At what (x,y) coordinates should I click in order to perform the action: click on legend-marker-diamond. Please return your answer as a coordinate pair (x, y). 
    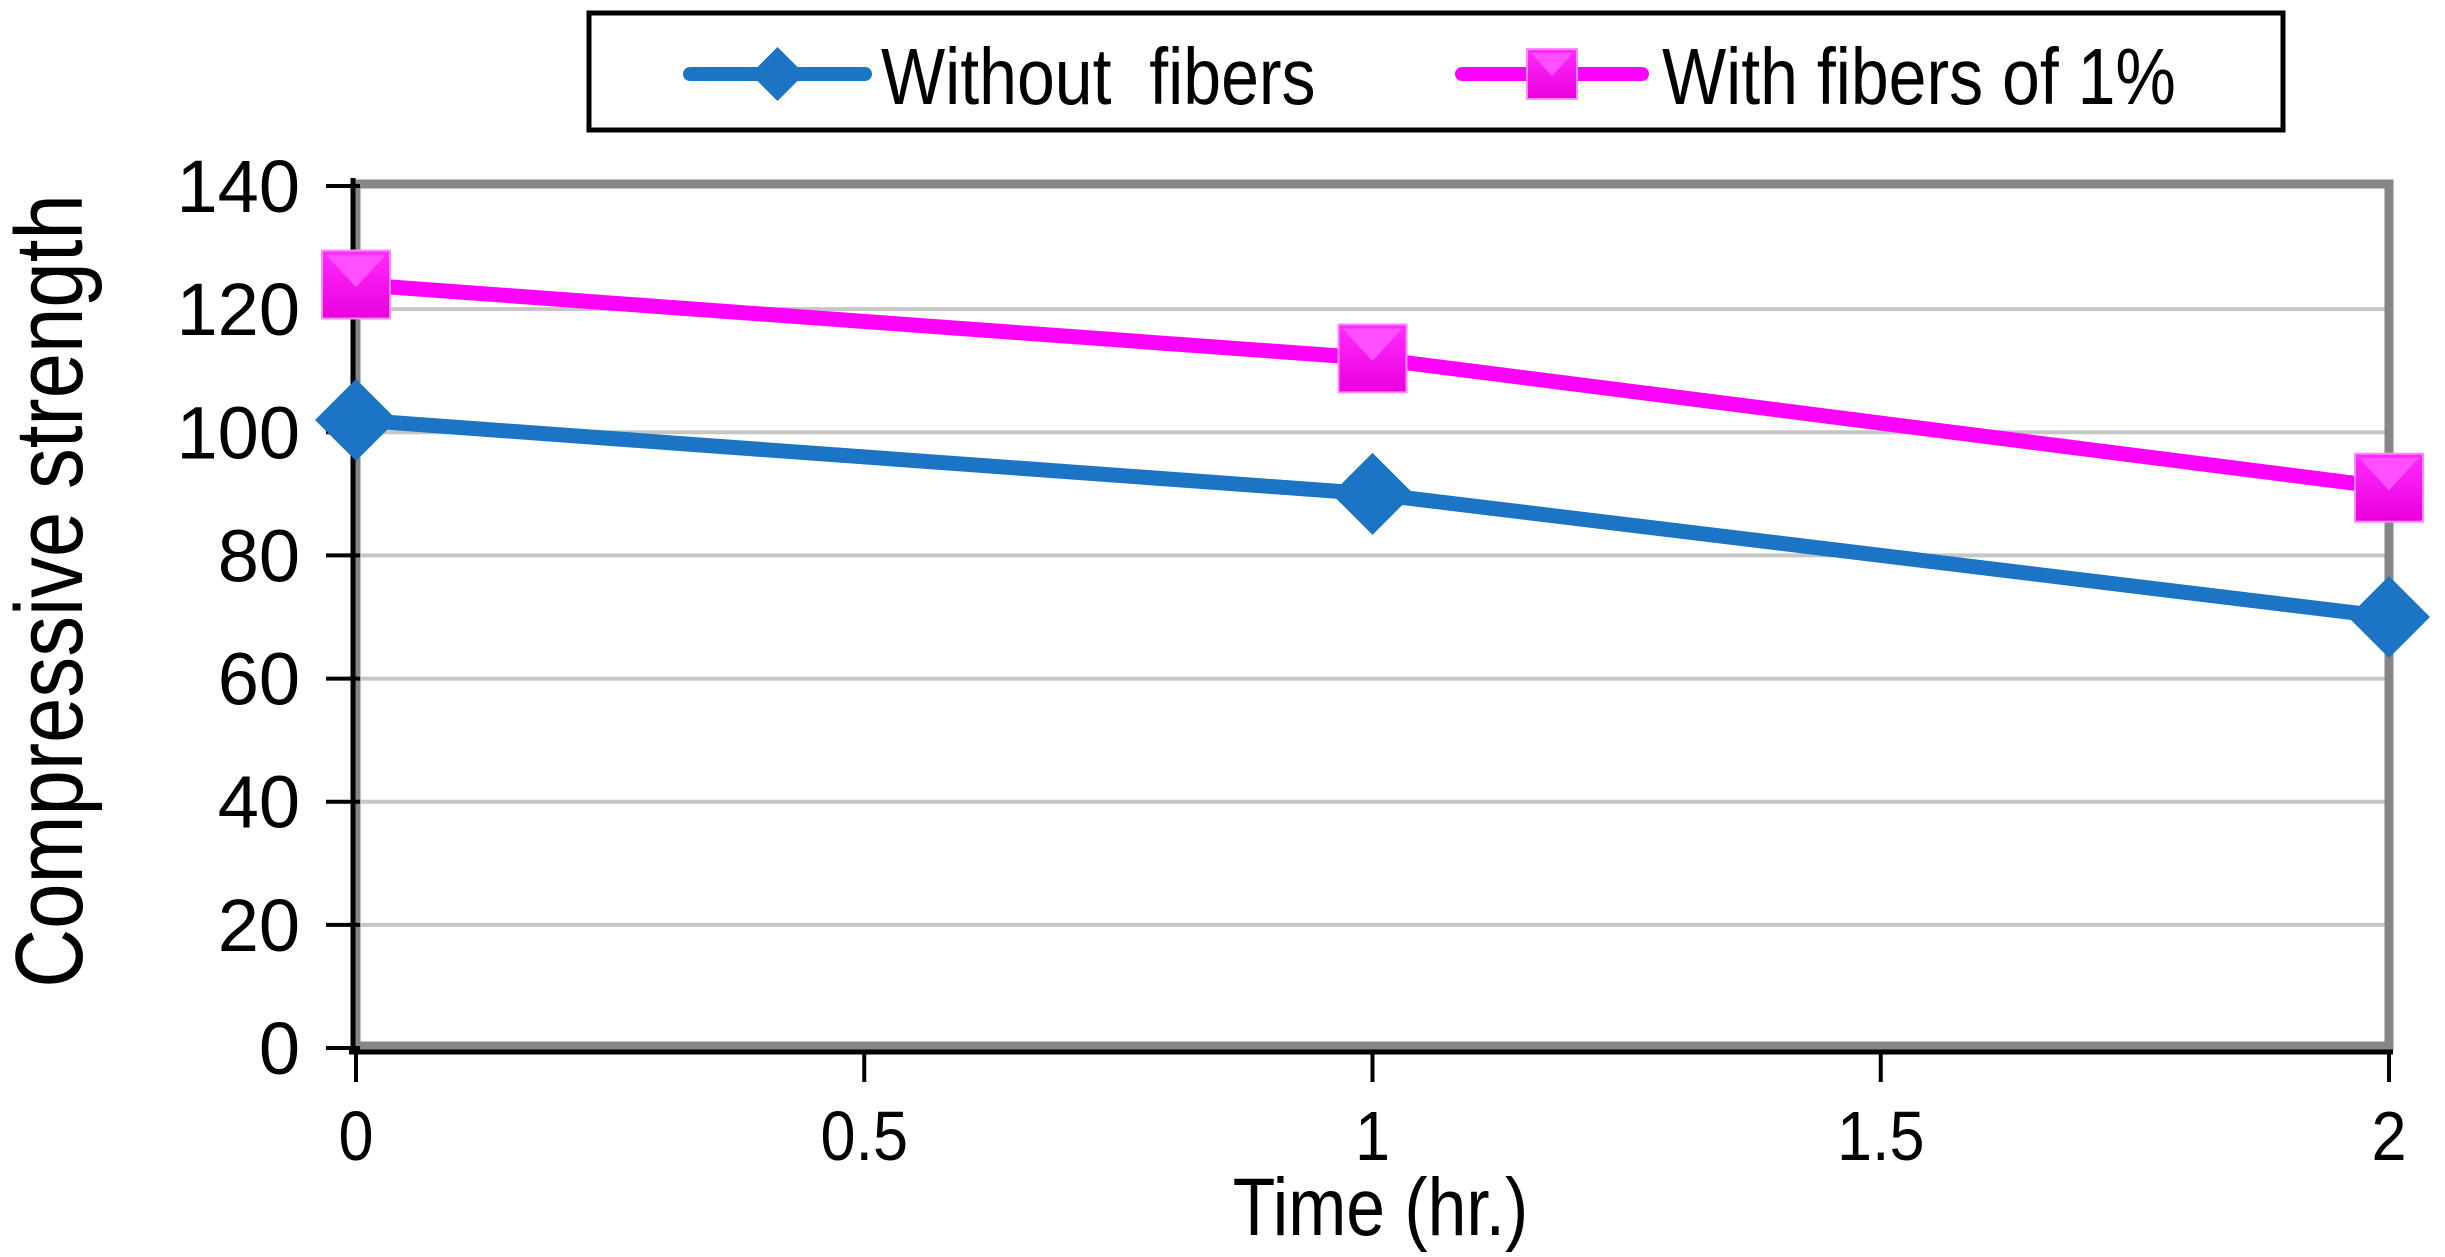
    Looking at the image, I should click on (777, 74).